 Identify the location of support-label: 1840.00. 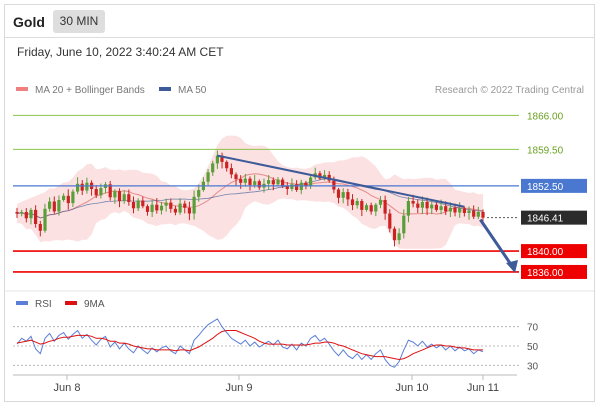
(545, 252).